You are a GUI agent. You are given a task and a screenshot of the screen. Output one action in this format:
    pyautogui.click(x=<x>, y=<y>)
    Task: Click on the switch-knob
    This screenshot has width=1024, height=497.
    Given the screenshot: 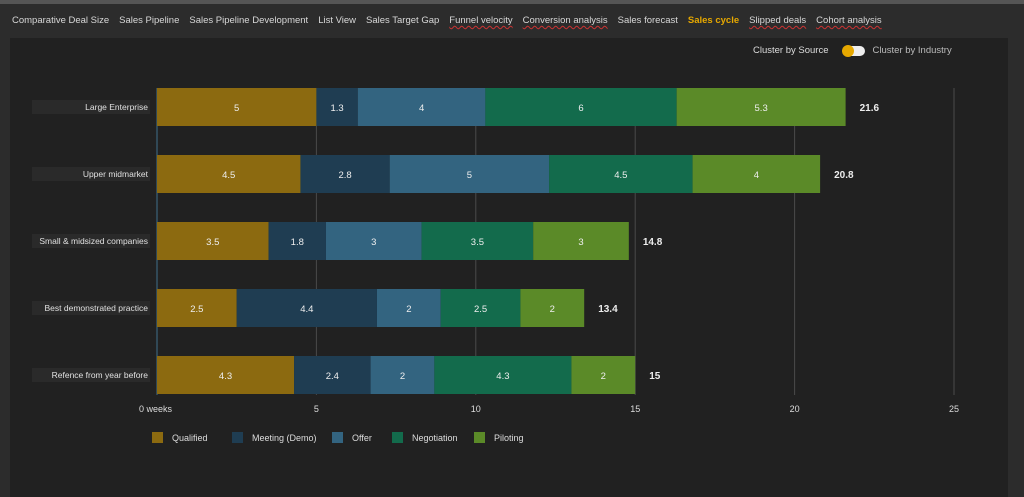 What is the action you would take?
    pyautogui.click(x=847, y=50)
    